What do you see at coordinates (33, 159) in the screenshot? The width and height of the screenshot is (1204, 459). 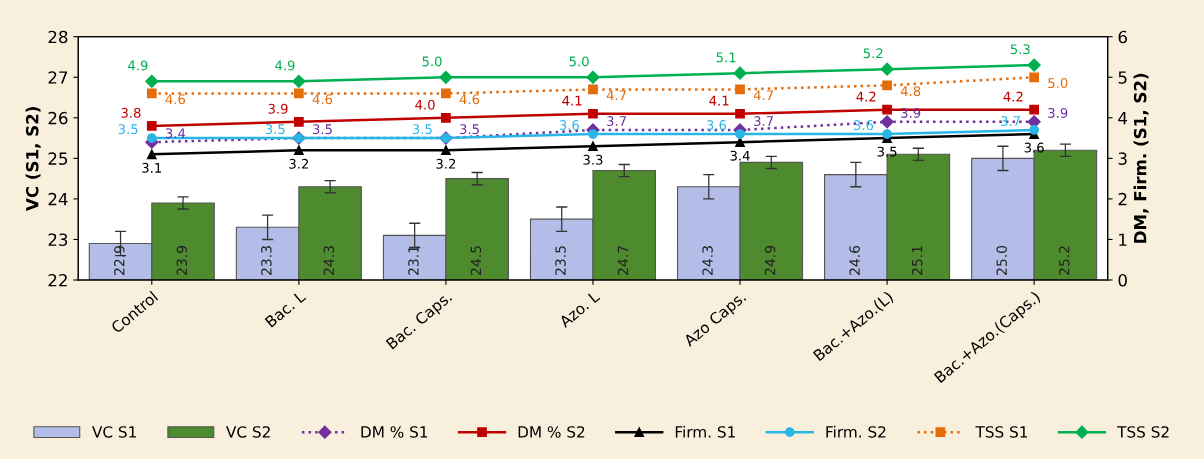 I see `y-axis-title: VC (S1, S2)` at bounding box center [33, 159].